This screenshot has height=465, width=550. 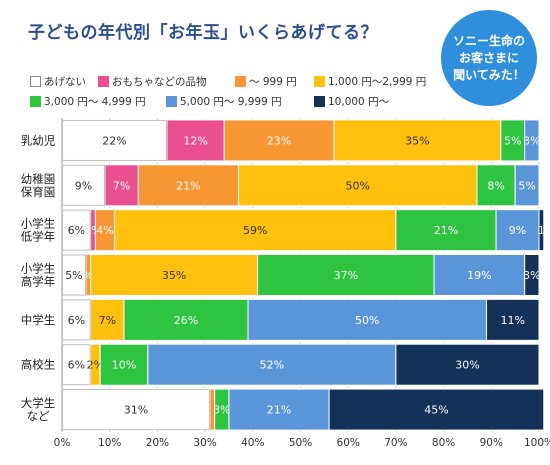 What do you see at coordinates (537, 443) in the screenshot?
I see `x-tick-label: 100%` at bounding box center [537, 443].